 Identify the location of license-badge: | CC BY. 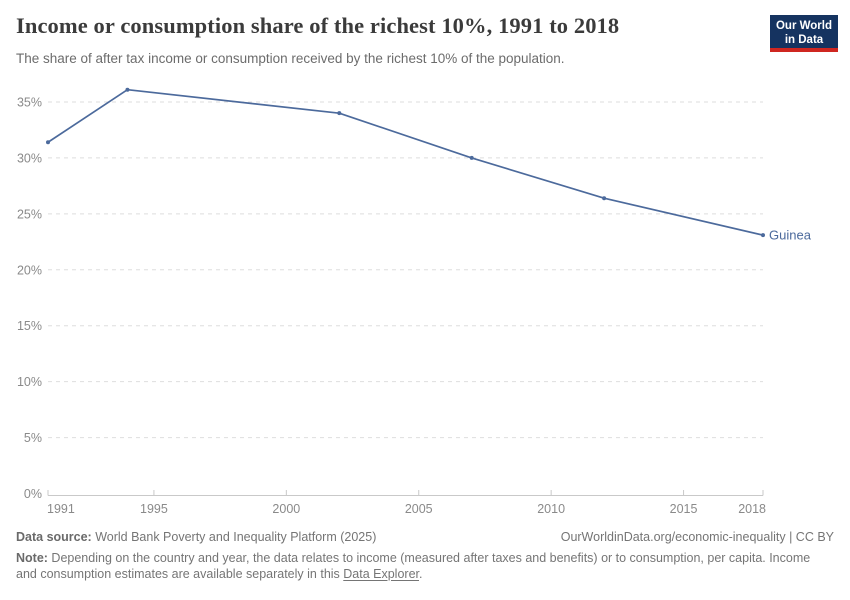
(809, 537).